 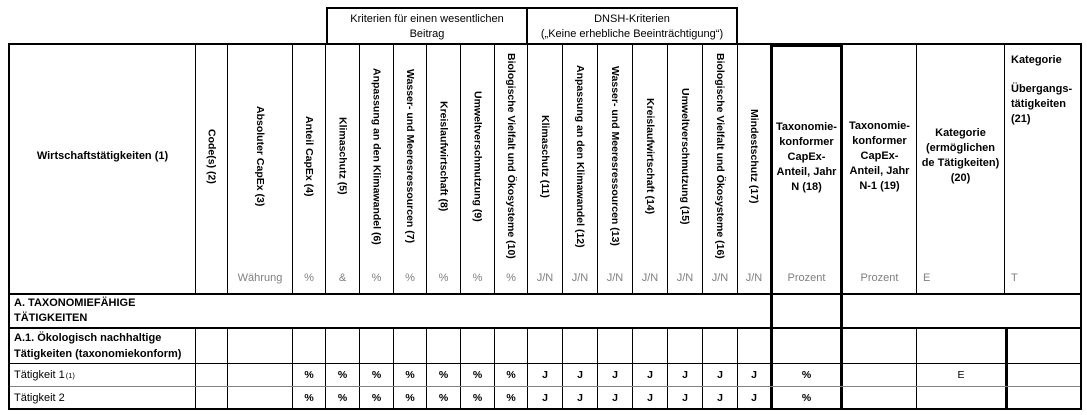 I want to click on col-header-label: Mindestschutz (17), so click(x=754, y=156).